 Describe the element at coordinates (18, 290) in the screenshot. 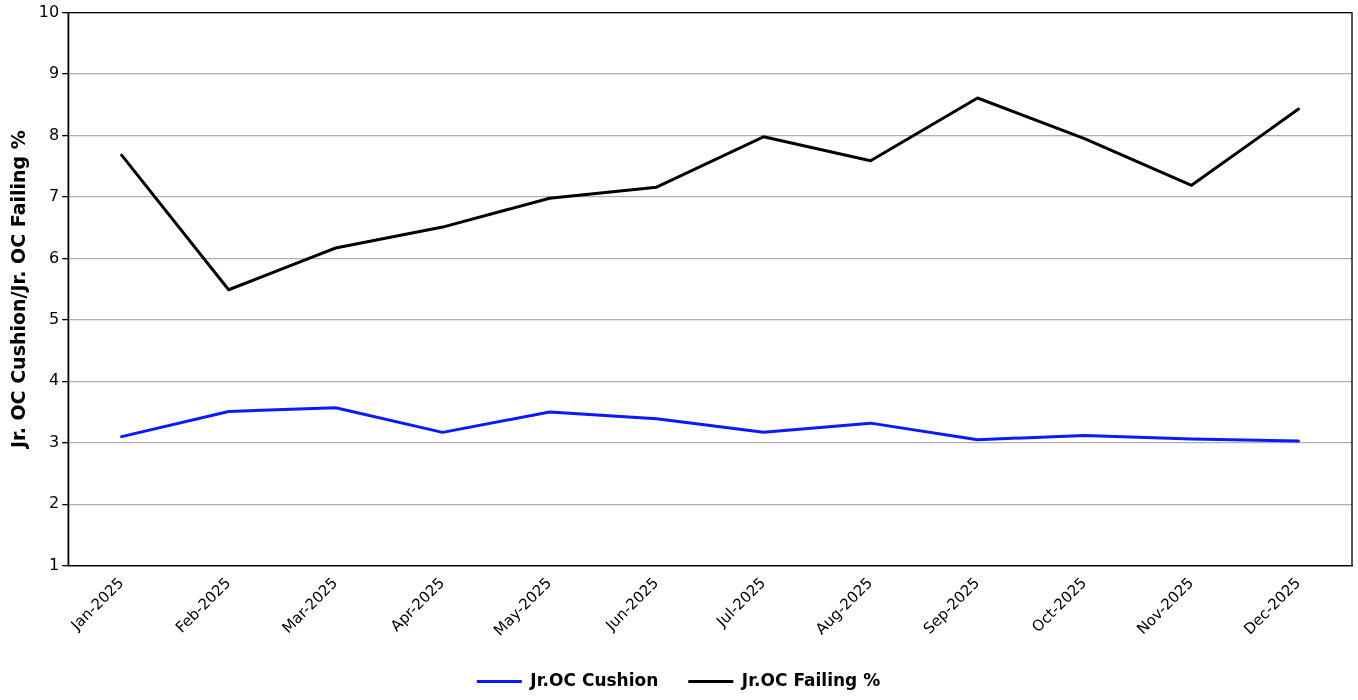

I see `y-axis-title: Jr. OC Cushion/Jr. OC Failing %` at that location.